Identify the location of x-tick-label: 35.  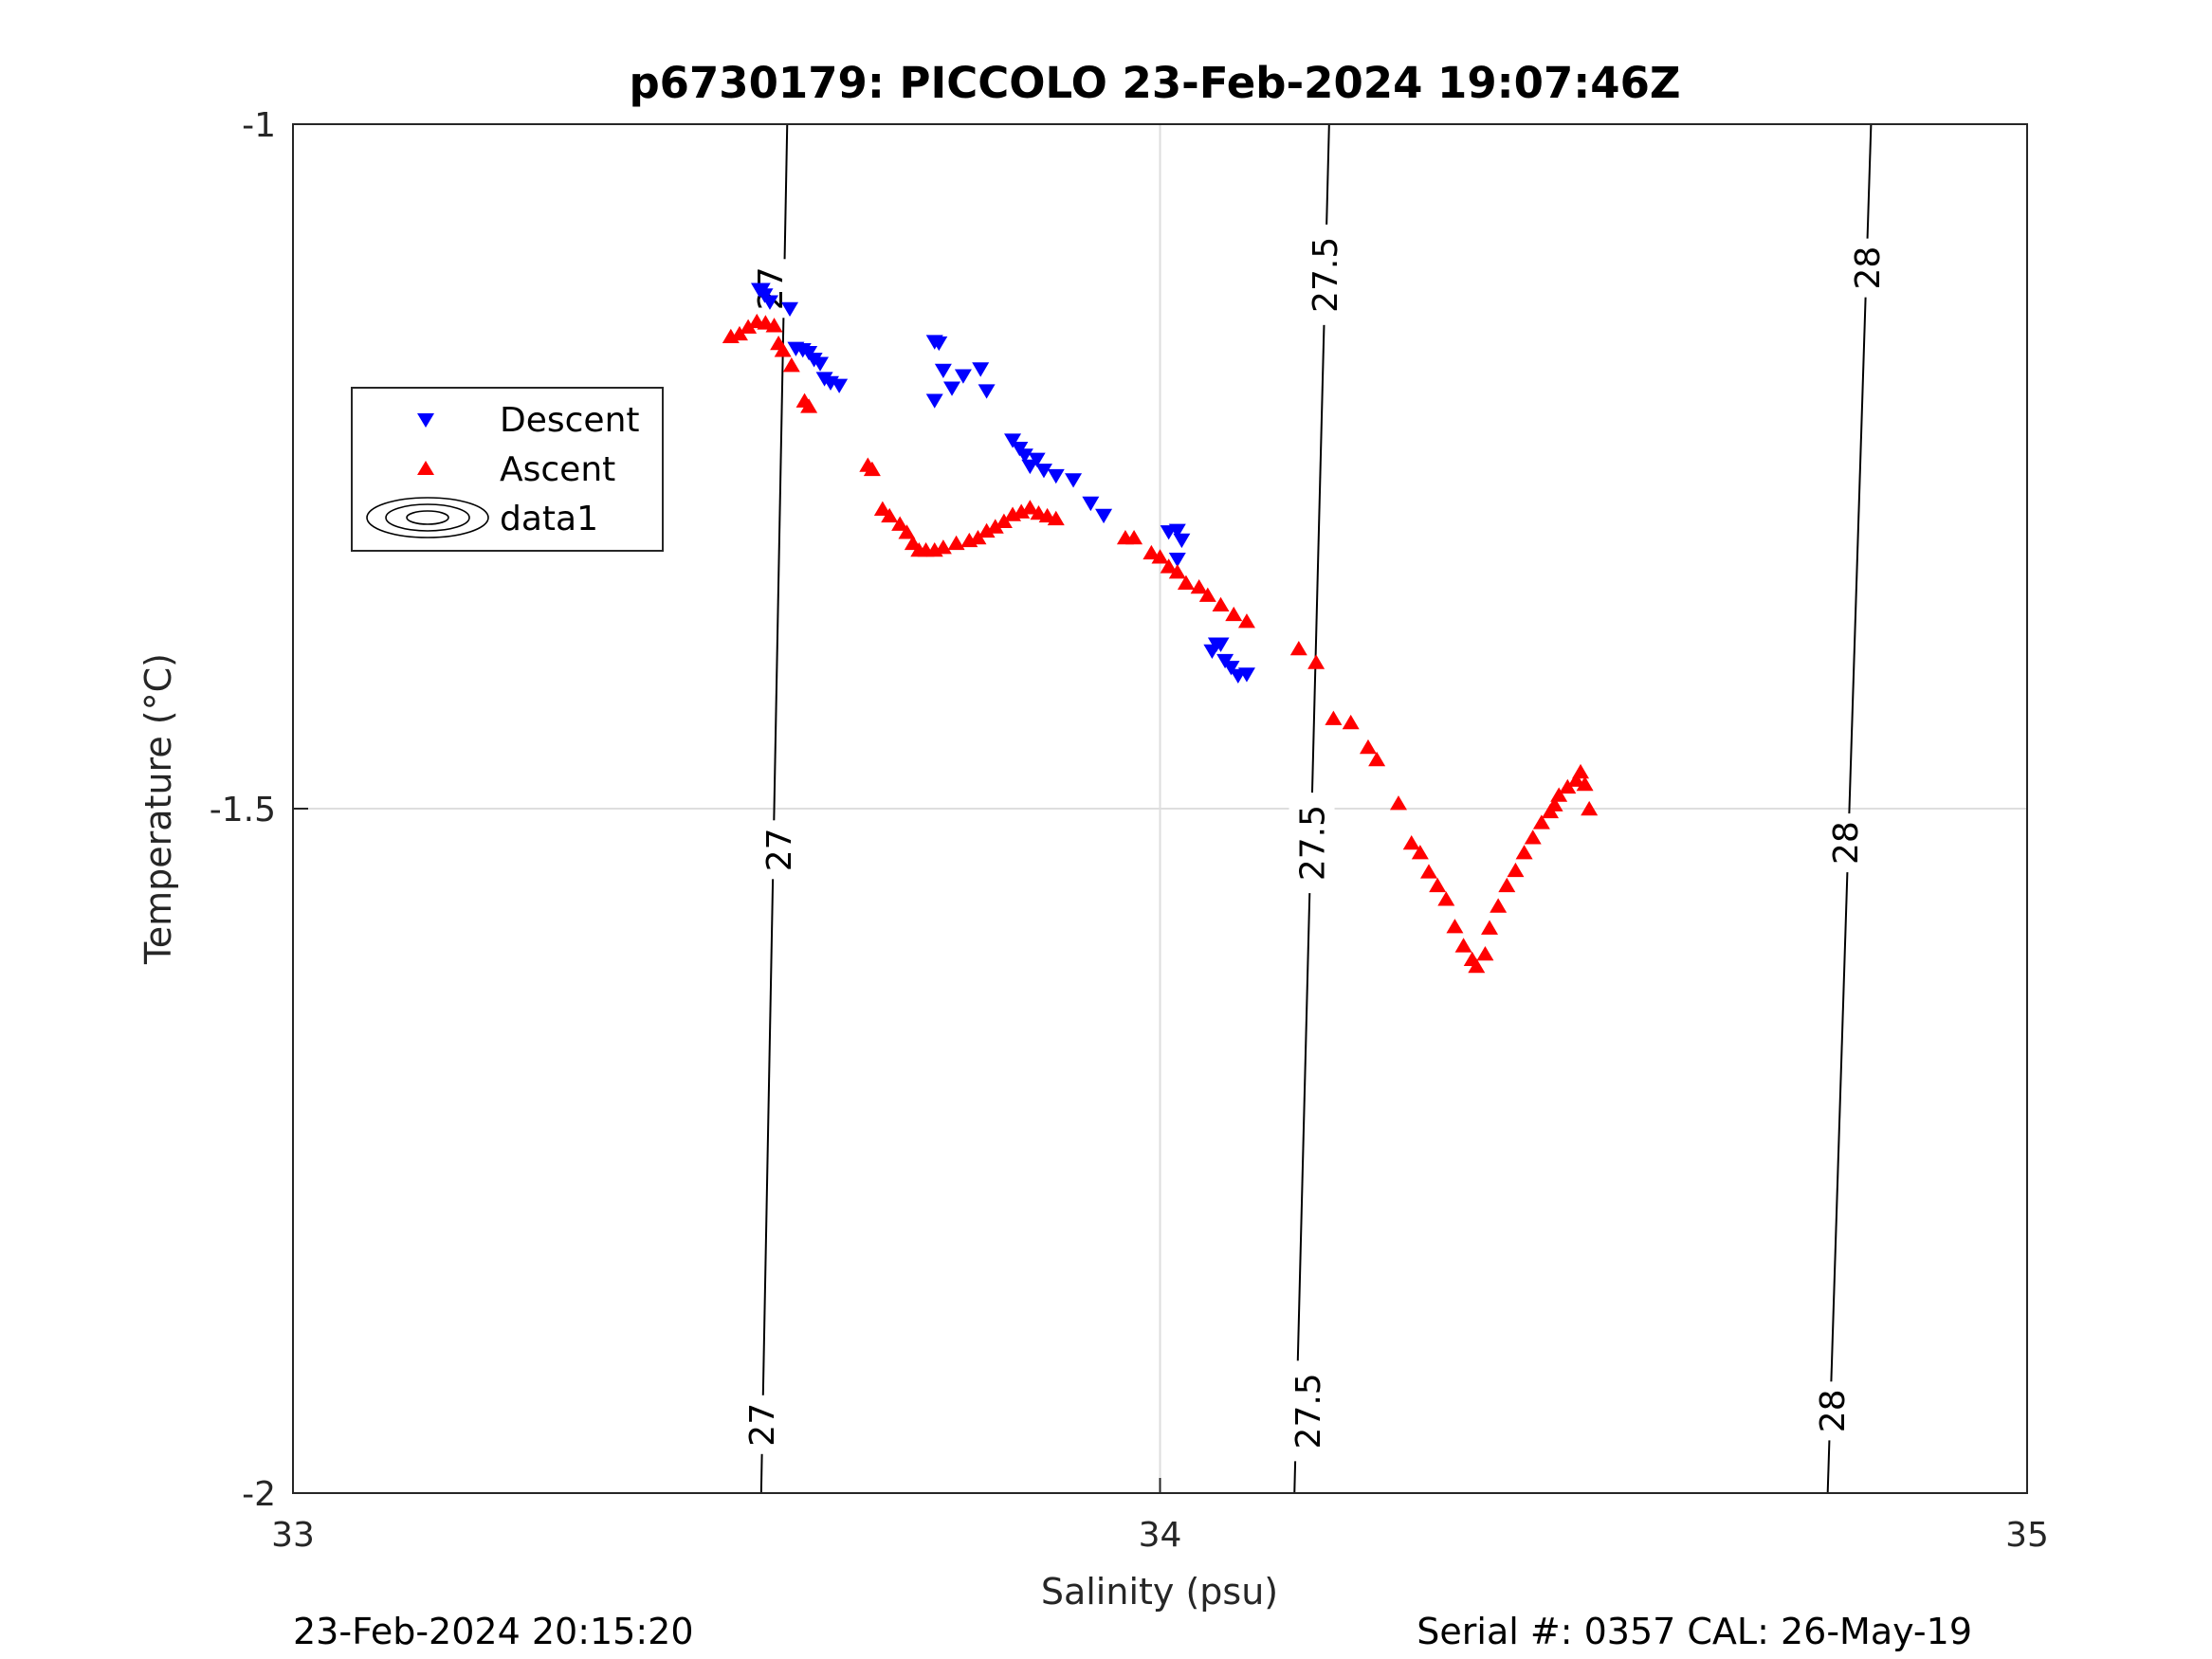
(2027, 1535).